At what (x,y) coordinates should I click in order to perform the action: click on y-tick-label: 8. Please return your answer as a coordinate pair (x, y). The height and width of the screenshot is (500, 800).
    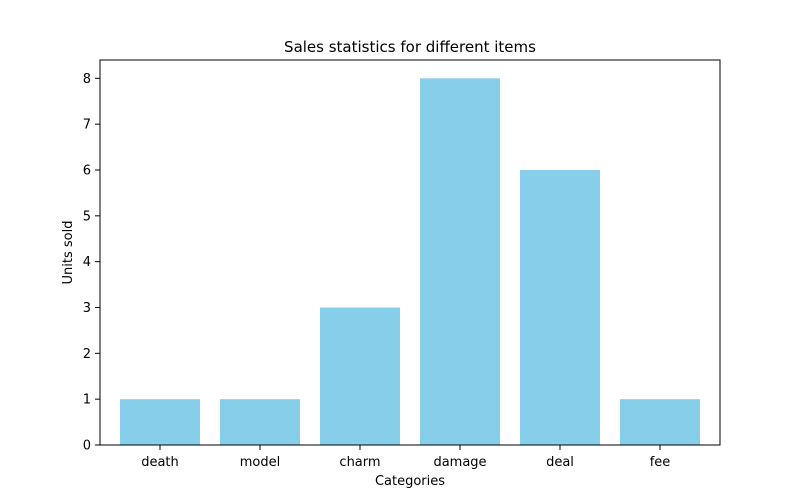
    Looking at the image, I should click on (87, 79).